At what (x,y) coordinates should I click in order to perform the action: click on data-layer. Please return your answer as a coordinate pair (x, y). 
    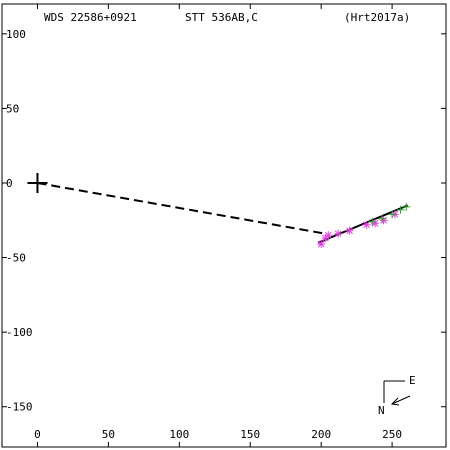
    Looking at the image, I should click on (219, 210).